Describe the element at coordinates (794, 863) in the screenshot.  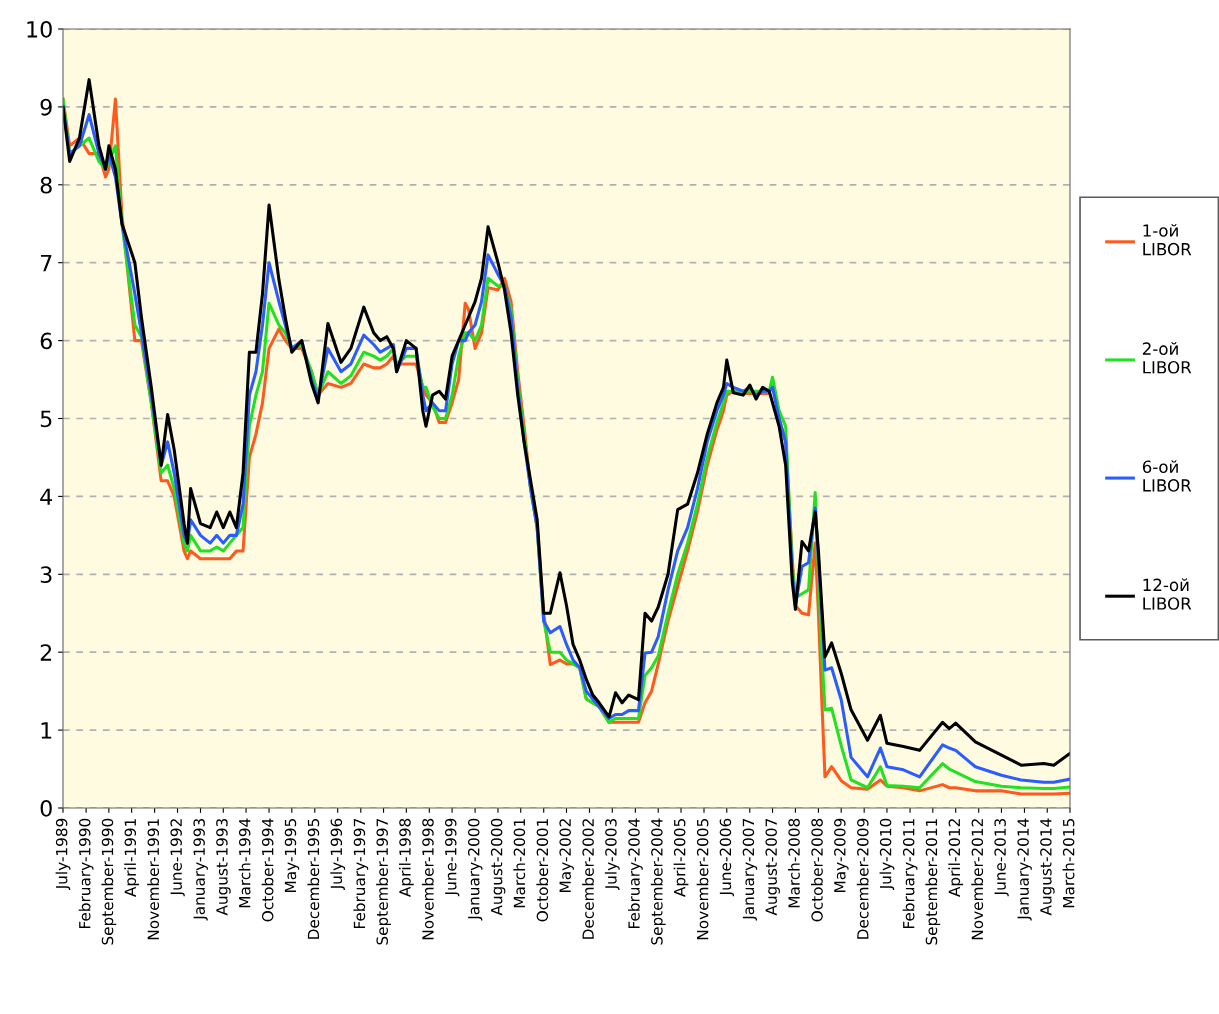
I see `x-tick-label: March-2008` at that location.